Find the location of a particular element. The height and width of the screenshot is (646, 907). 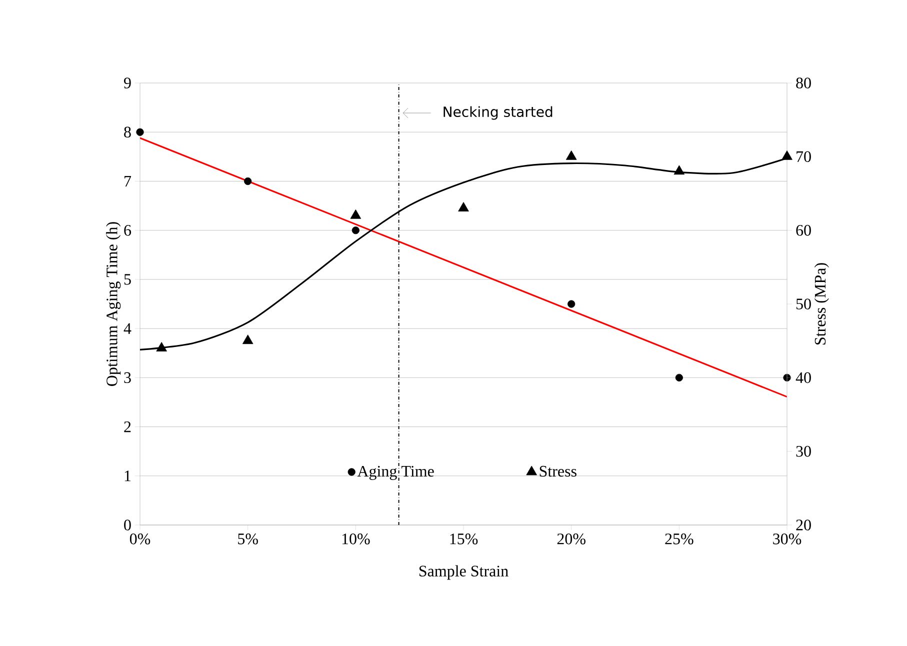

y2-tick-label: 70 is located at coordinates (803, 156).